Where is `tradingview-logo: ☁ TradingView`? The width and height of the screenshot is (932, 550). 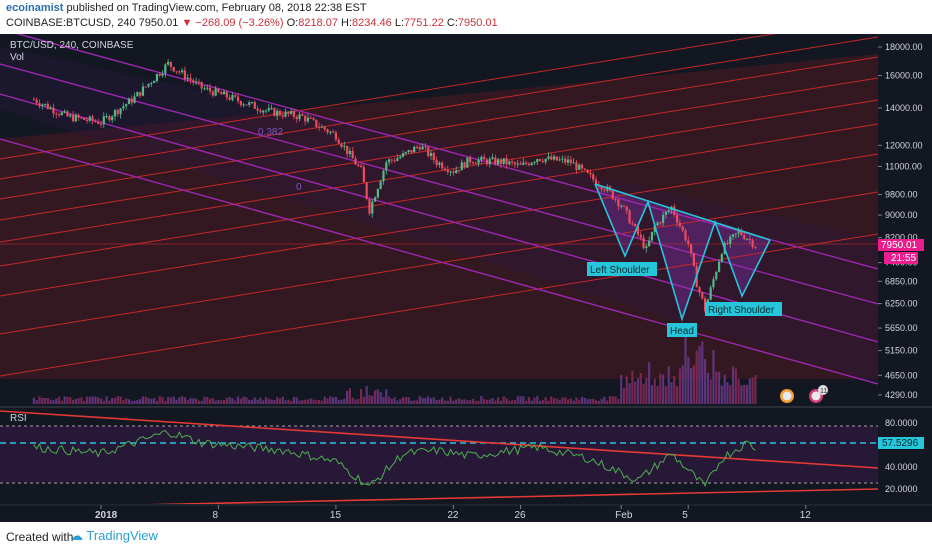 tradingview-logo: ☁ TradingView is located at coordinates (114, 536).